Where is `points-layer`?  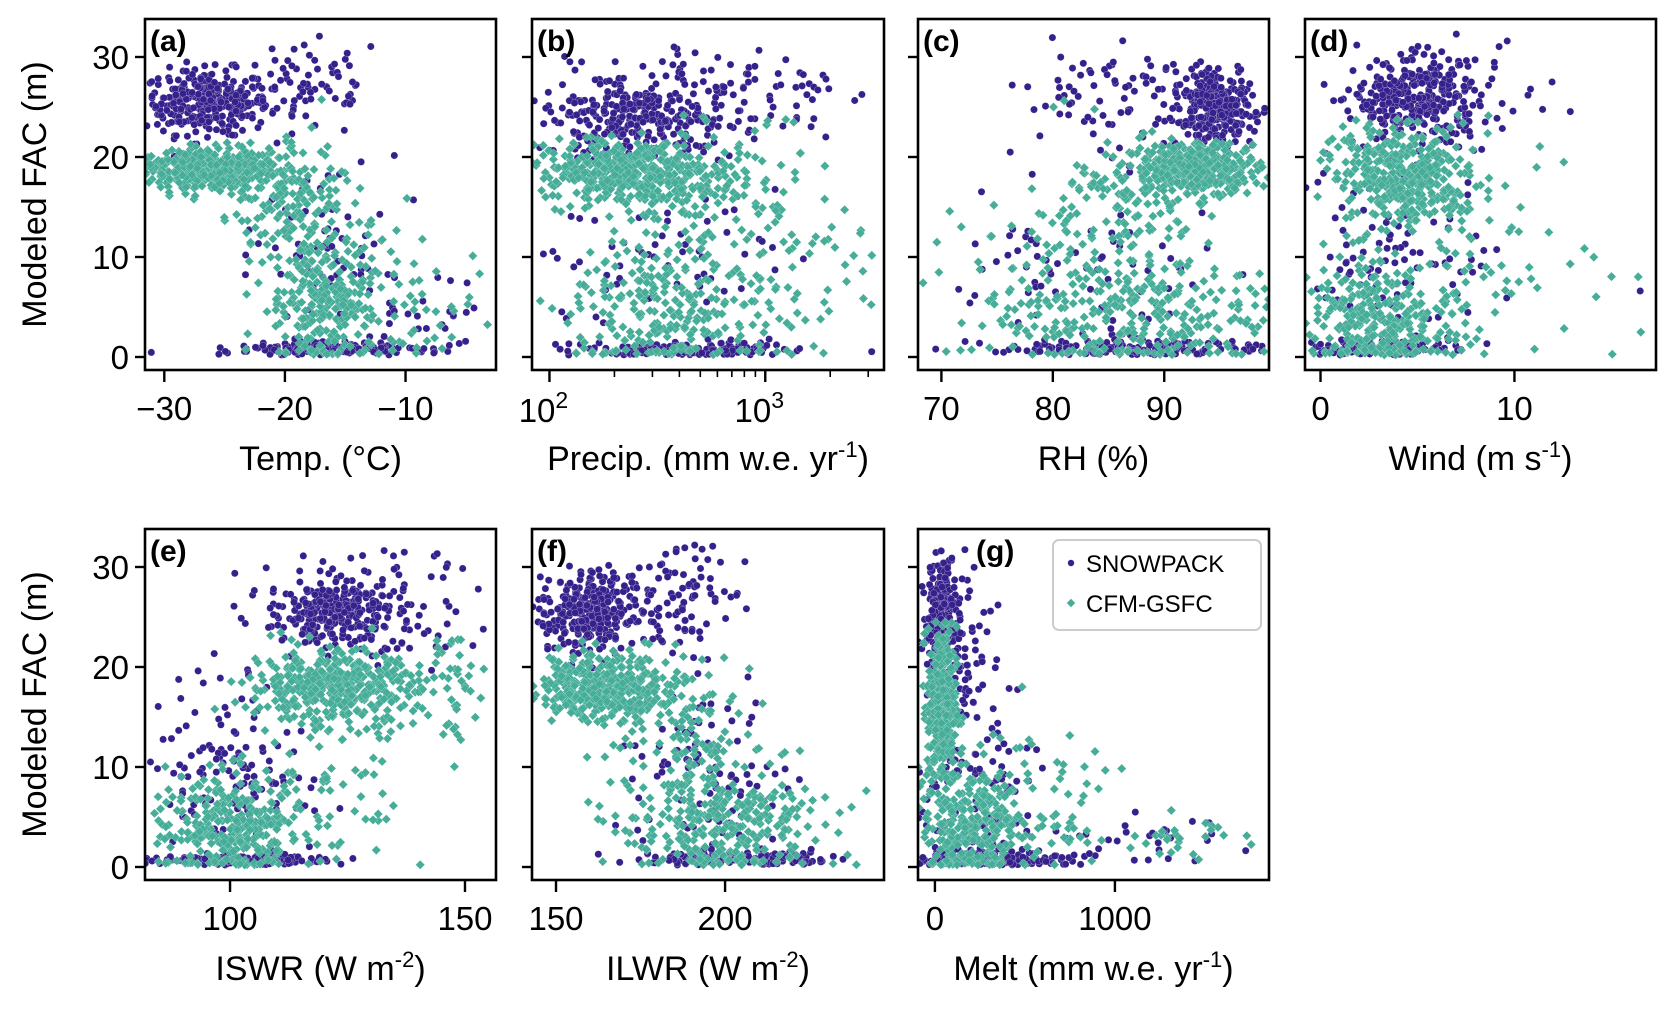 points-layer is located at coordinates (704, 201).